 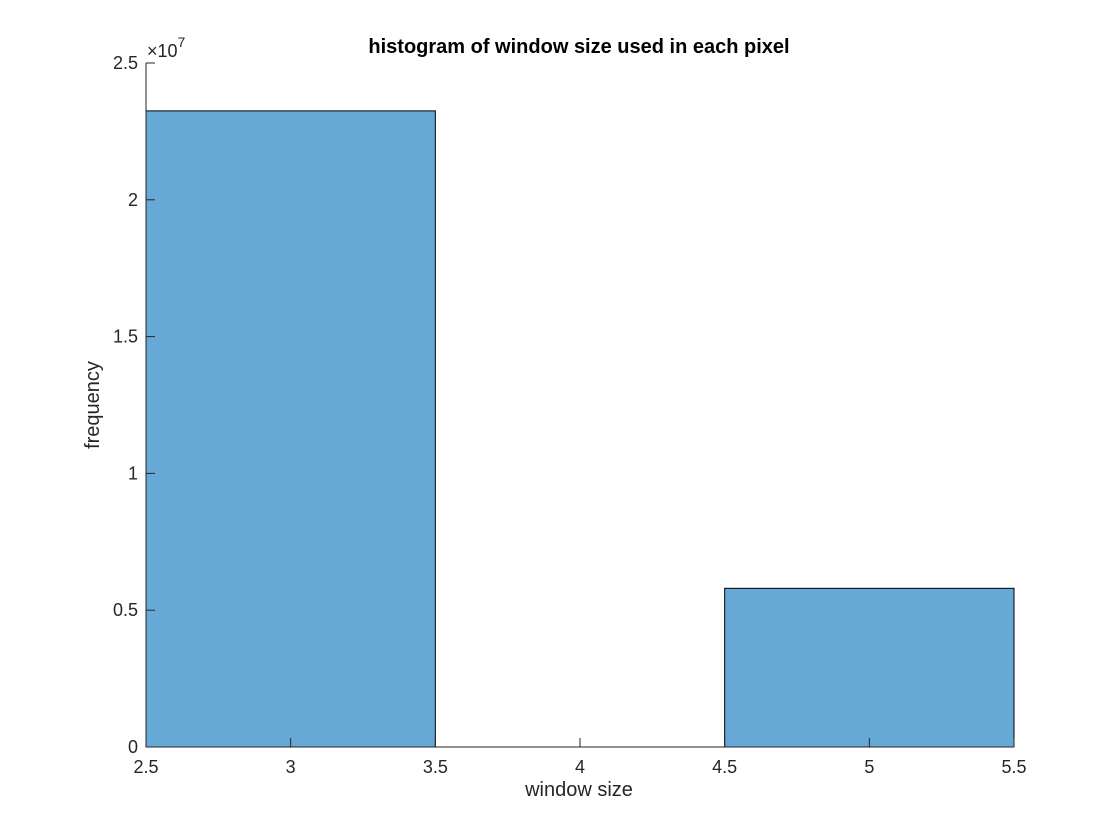 What do you see at coordinates (145, 767) in the screenshot?
I see `x-tick-label: 2.5` at bounding box center [145, 767].